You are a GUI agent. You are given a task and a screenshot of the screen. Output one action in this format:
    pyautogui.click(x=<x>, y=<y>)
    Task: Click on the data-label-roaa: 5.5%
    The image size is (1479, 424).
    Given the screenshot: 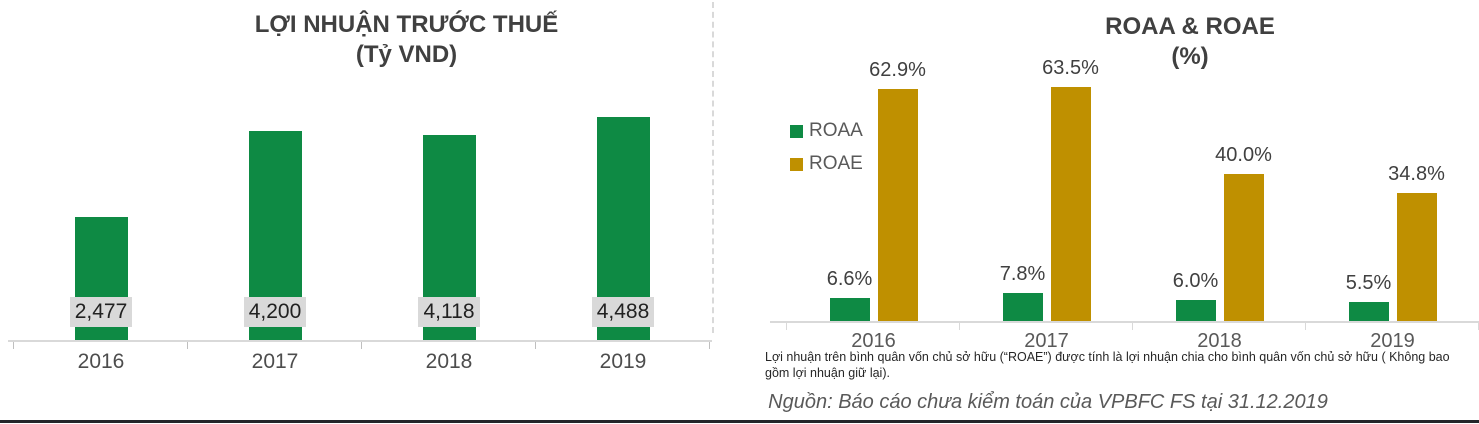 What is the action you would take?
    pyautogui.click(x=1368, y=283)
    